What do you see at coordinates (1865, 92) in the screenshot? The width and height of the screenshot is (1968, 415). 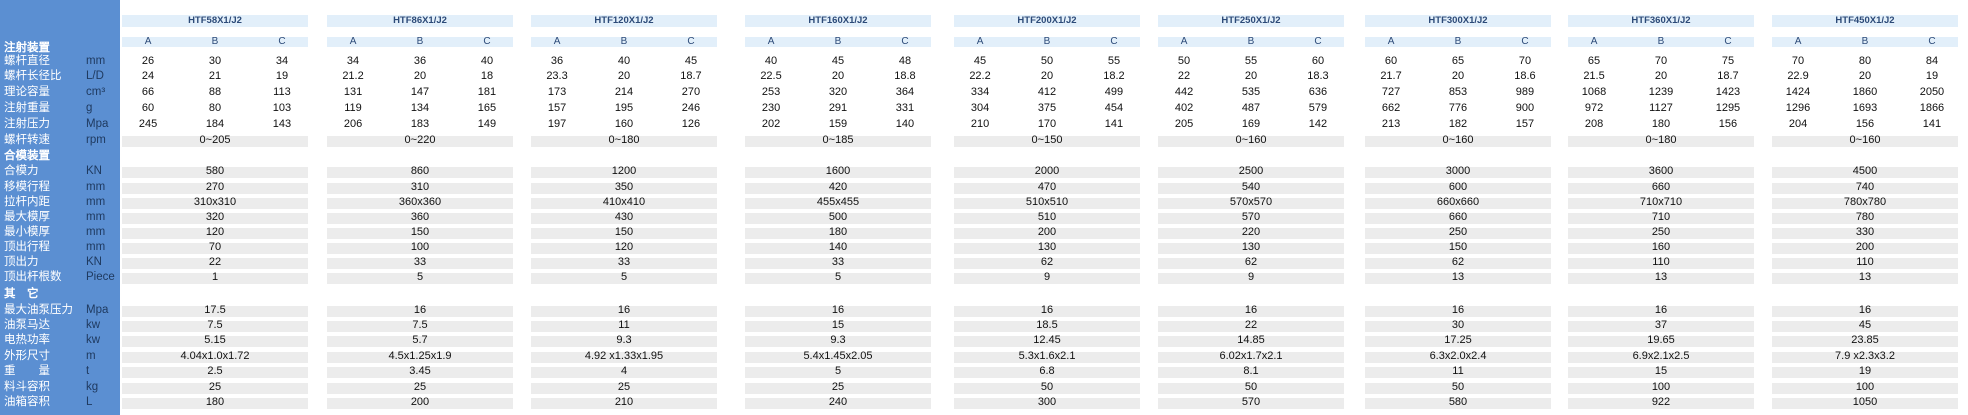 I see `value-cell: 1860` at bounding box center [1865, 92].